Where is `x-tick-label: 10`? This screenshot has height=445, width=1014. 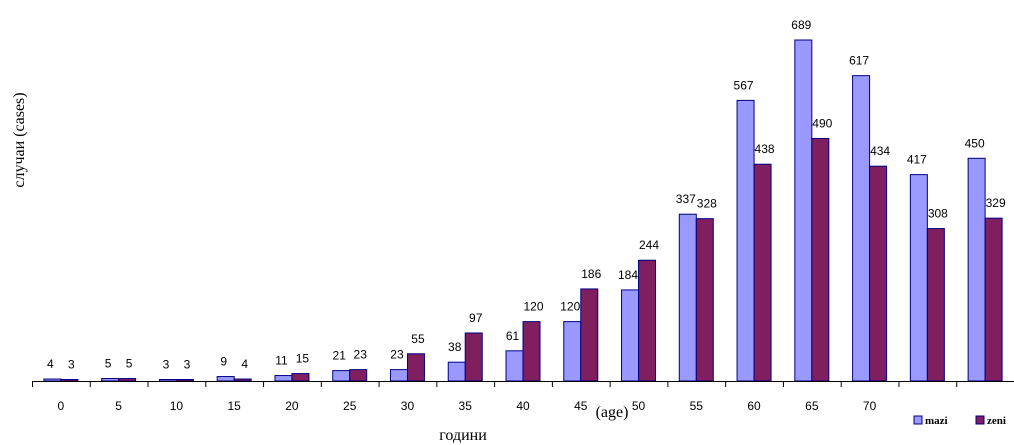
x-tick-label: 10 is located at coordinates (177, 406).